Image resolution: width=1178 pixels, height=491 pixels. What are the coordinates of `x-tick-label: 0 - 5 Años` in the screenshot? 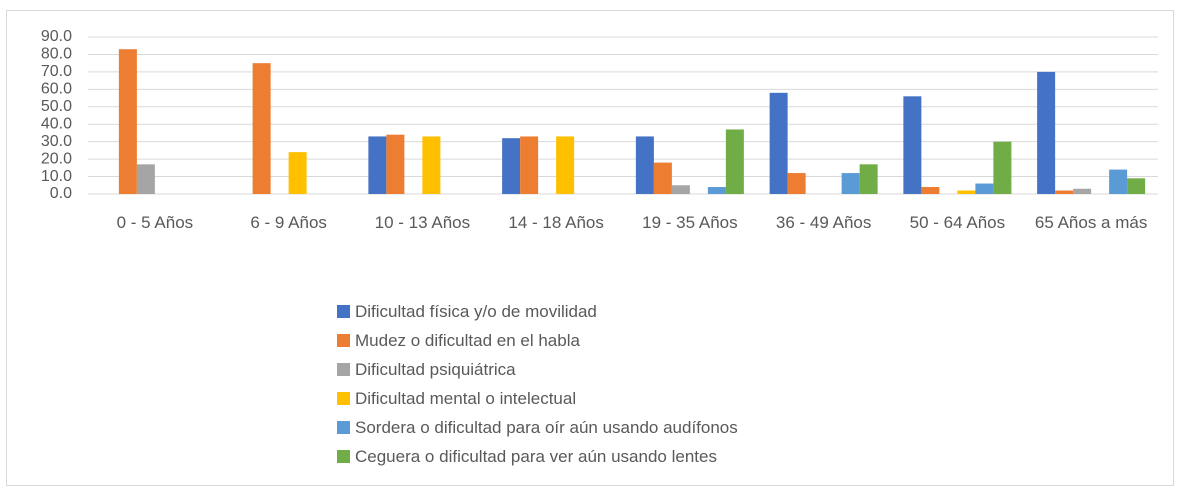 It's located at (155, 222).